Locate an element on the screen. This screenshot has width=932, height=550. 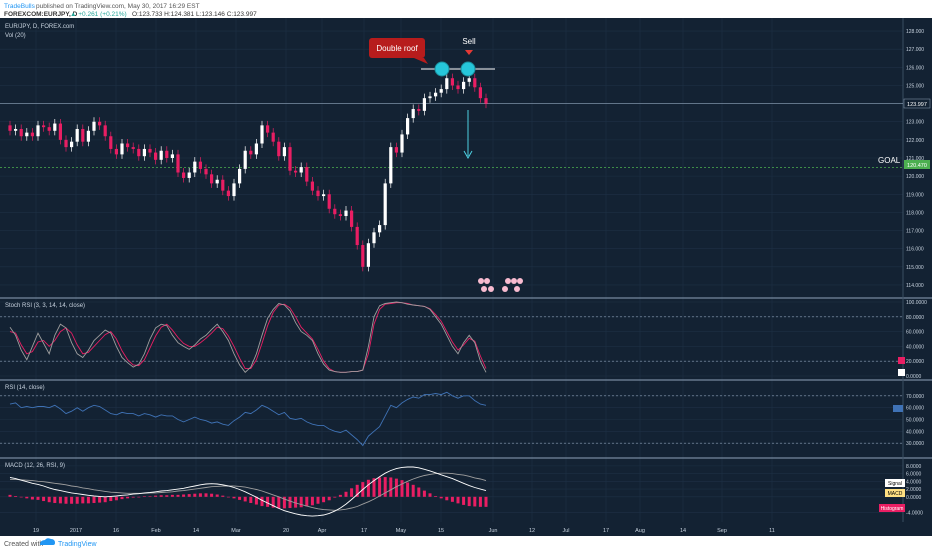
x-tick-label: Mar is located at coordinates (236, 531).